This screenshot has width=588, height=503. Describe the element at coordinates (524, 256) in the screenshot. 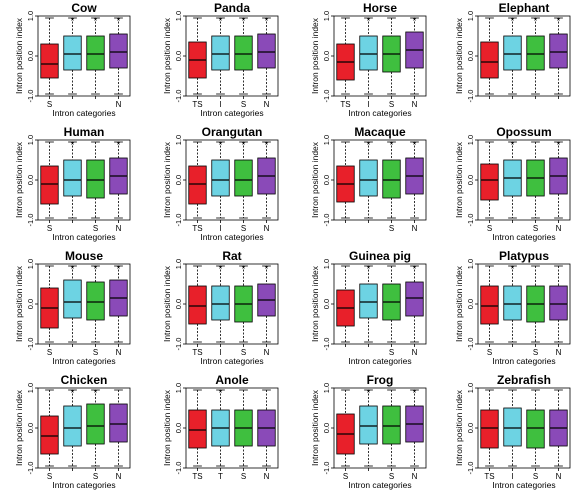

I see `panel-title: Platypus` at that location.